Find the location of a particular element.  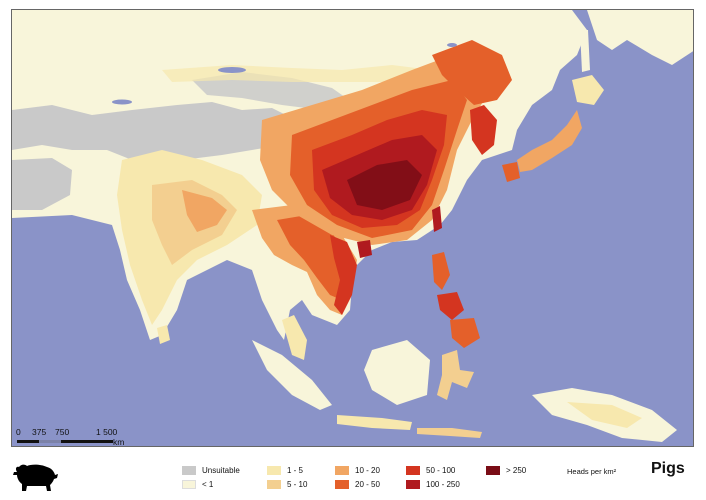

legend-label: < 1 is located at coordinates (208, 484).